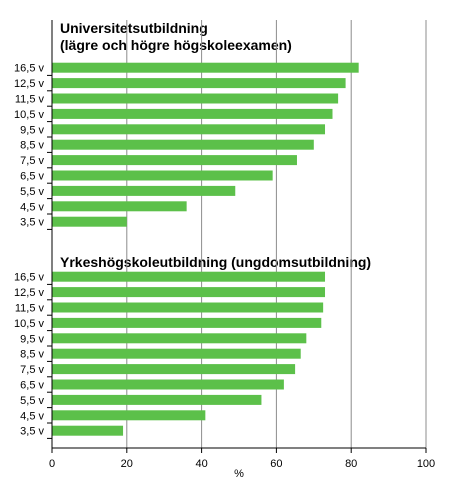 This screenshot has width=451, height=483. What do you see at coordinates (29, 84) in the screenshot?
I see `category-label-p1-2: 12,5 v` at bounding box center [29, 84].